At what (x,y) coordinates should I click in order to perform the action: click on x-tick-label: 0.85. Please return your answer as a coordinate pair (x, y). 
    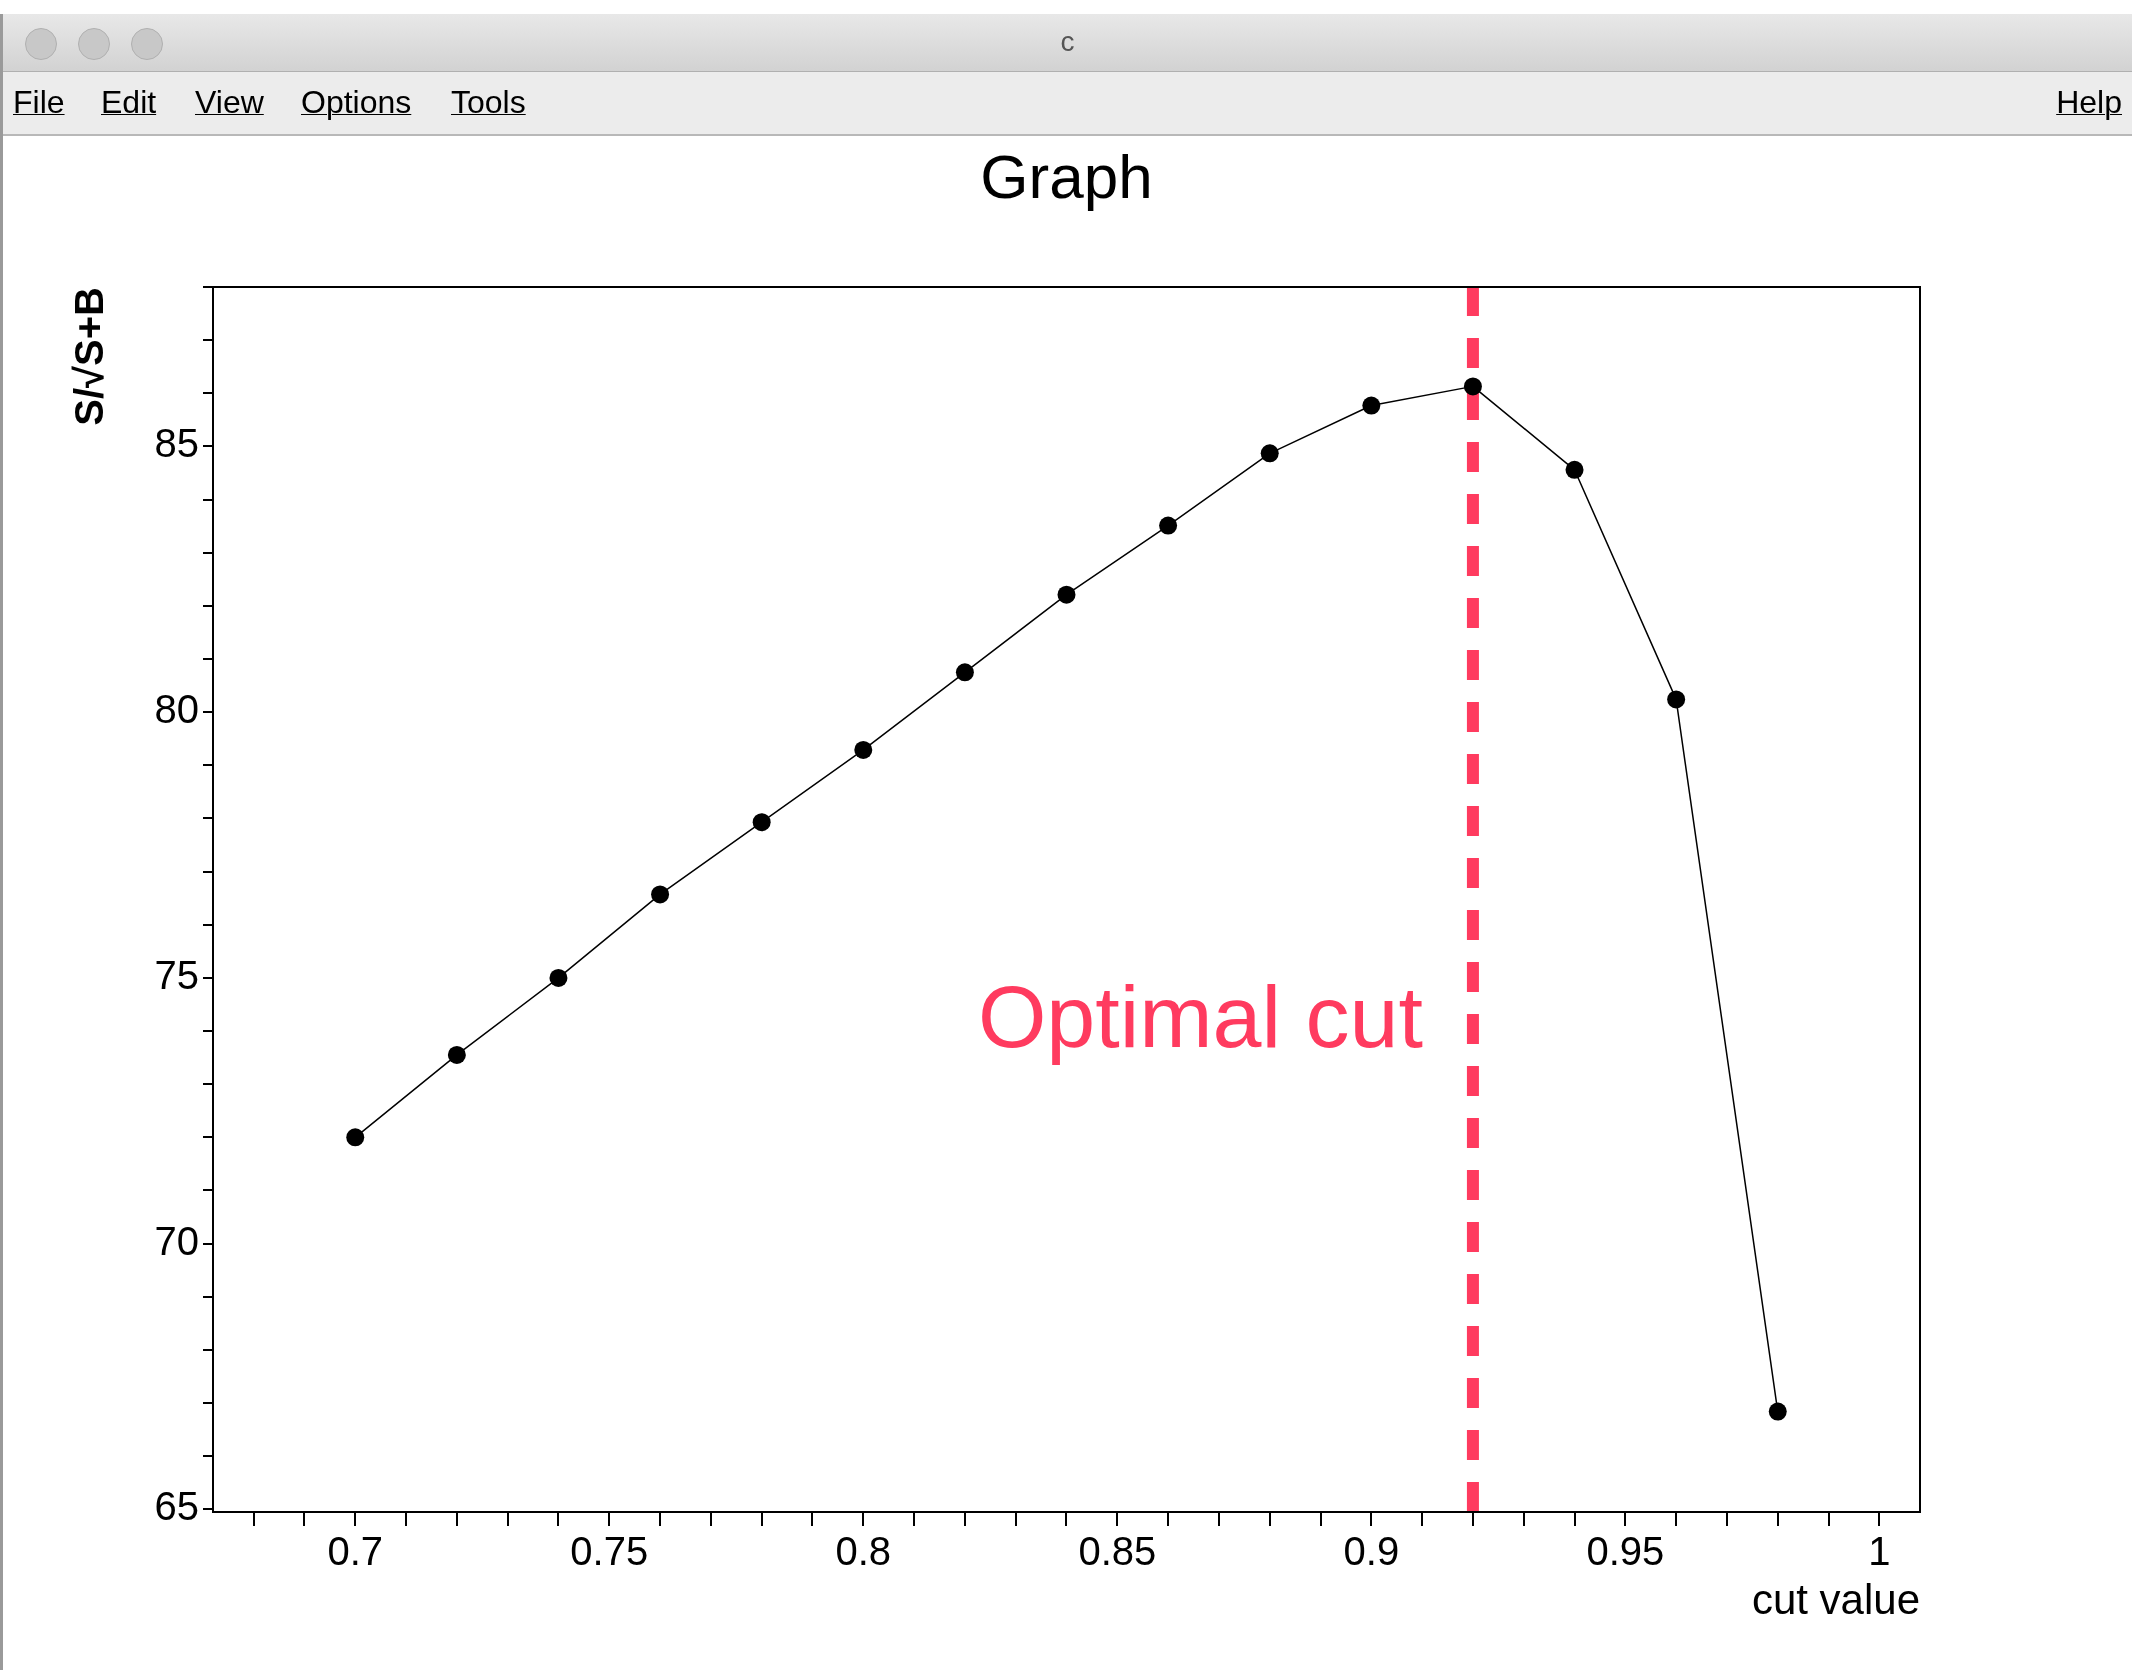
    Looking at the image, I should click on (1117, 1551).